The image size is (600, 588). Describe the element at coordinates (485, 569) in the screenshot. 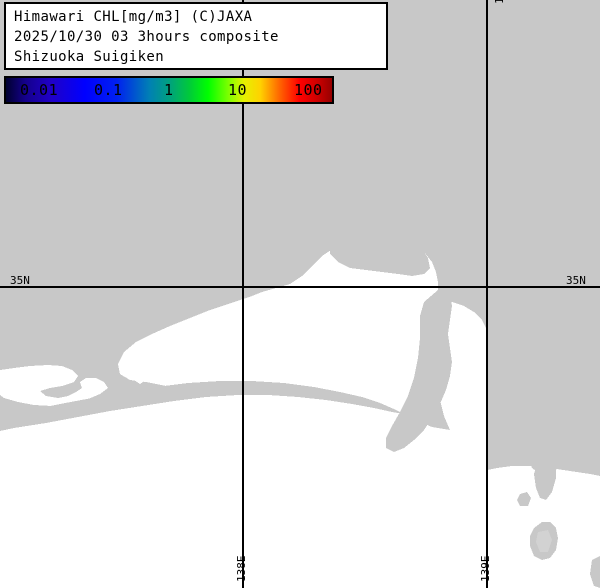

I see `meridian-label-139E-bottom: 139E` at that location.